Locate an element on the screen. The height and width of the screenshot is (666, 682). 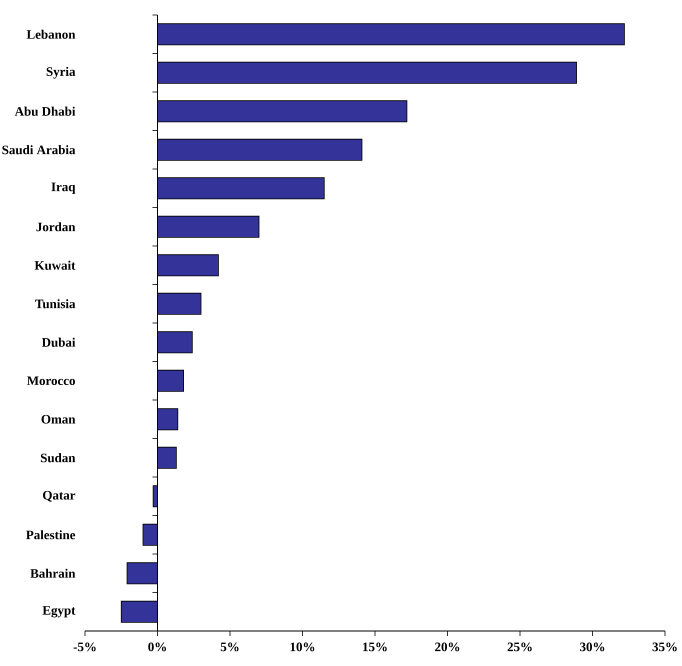
y-tick-label: Syria is located at coordinates (61, 72).